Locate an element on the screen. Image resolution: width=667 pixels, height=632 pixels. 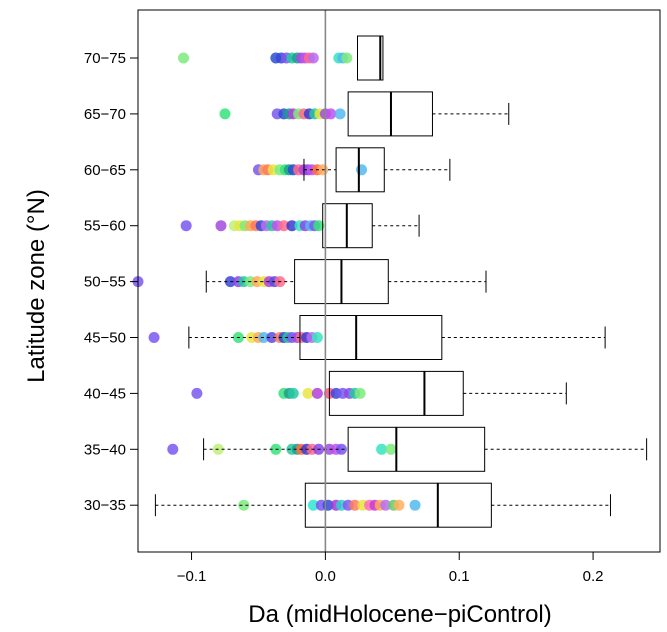
y-tick-label: 60−65 is located at coordinates (105, 170).